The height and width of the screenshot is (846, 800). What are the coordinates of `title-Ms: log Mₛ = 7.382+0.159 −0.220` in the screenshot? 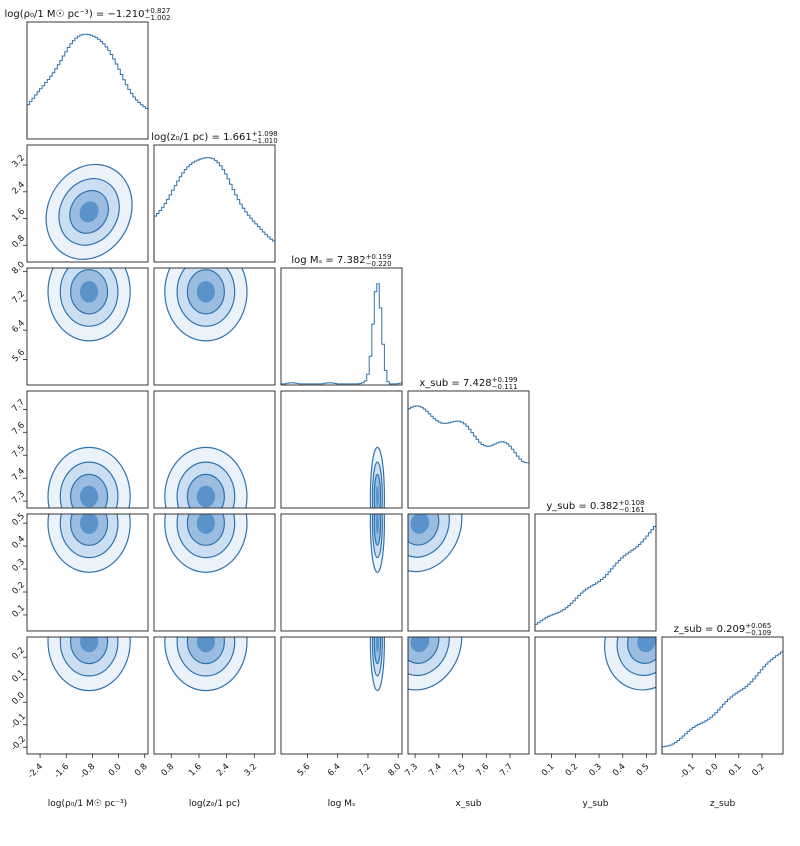 It's located at (341, 260).